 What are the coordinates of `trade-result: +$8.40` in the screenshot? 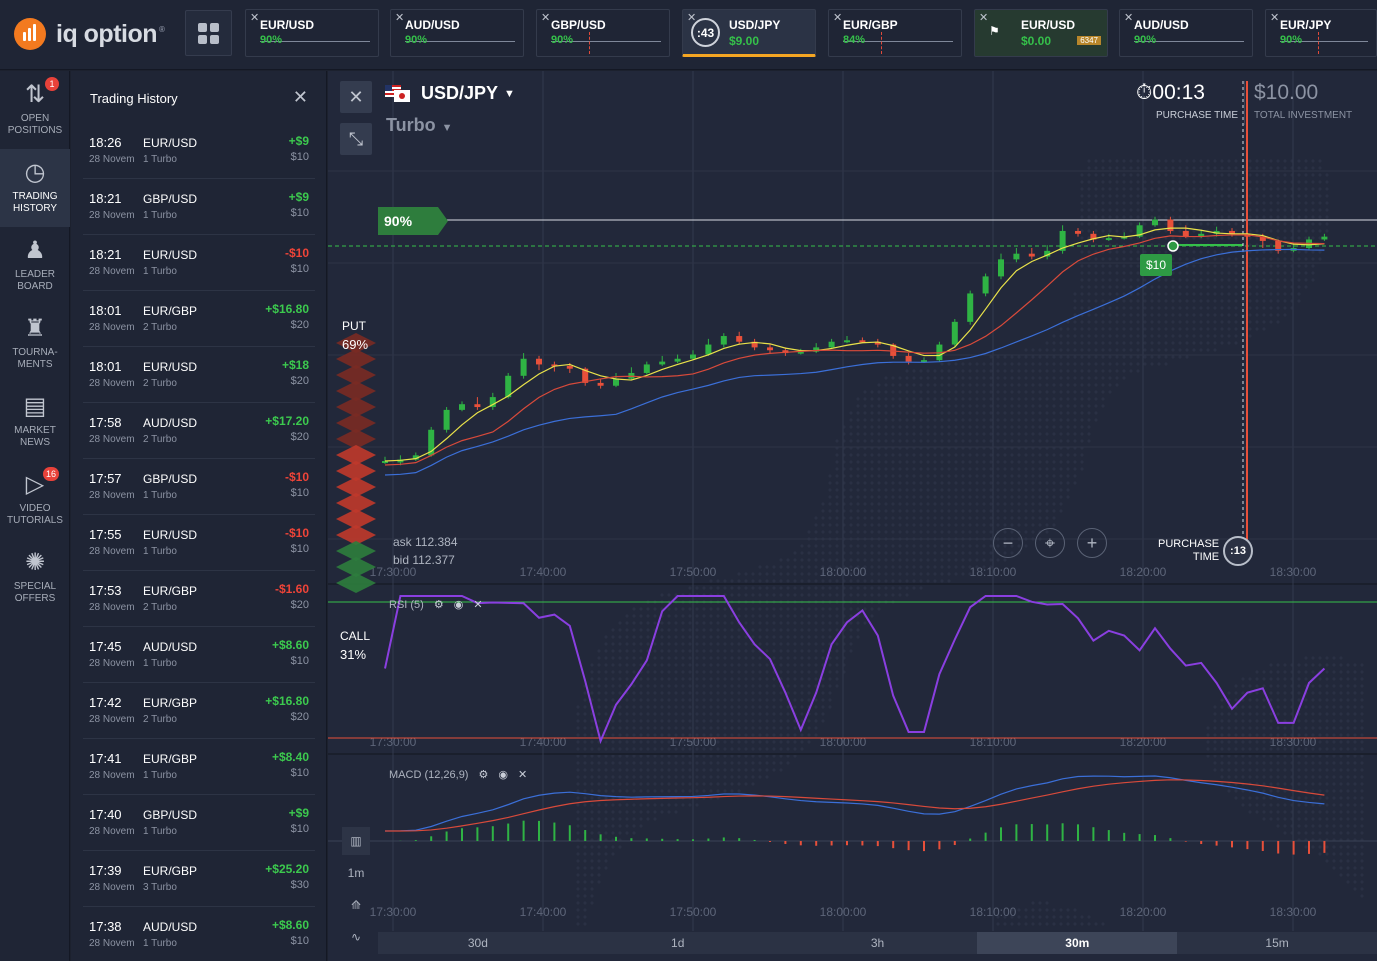 It's located at (290, 757).